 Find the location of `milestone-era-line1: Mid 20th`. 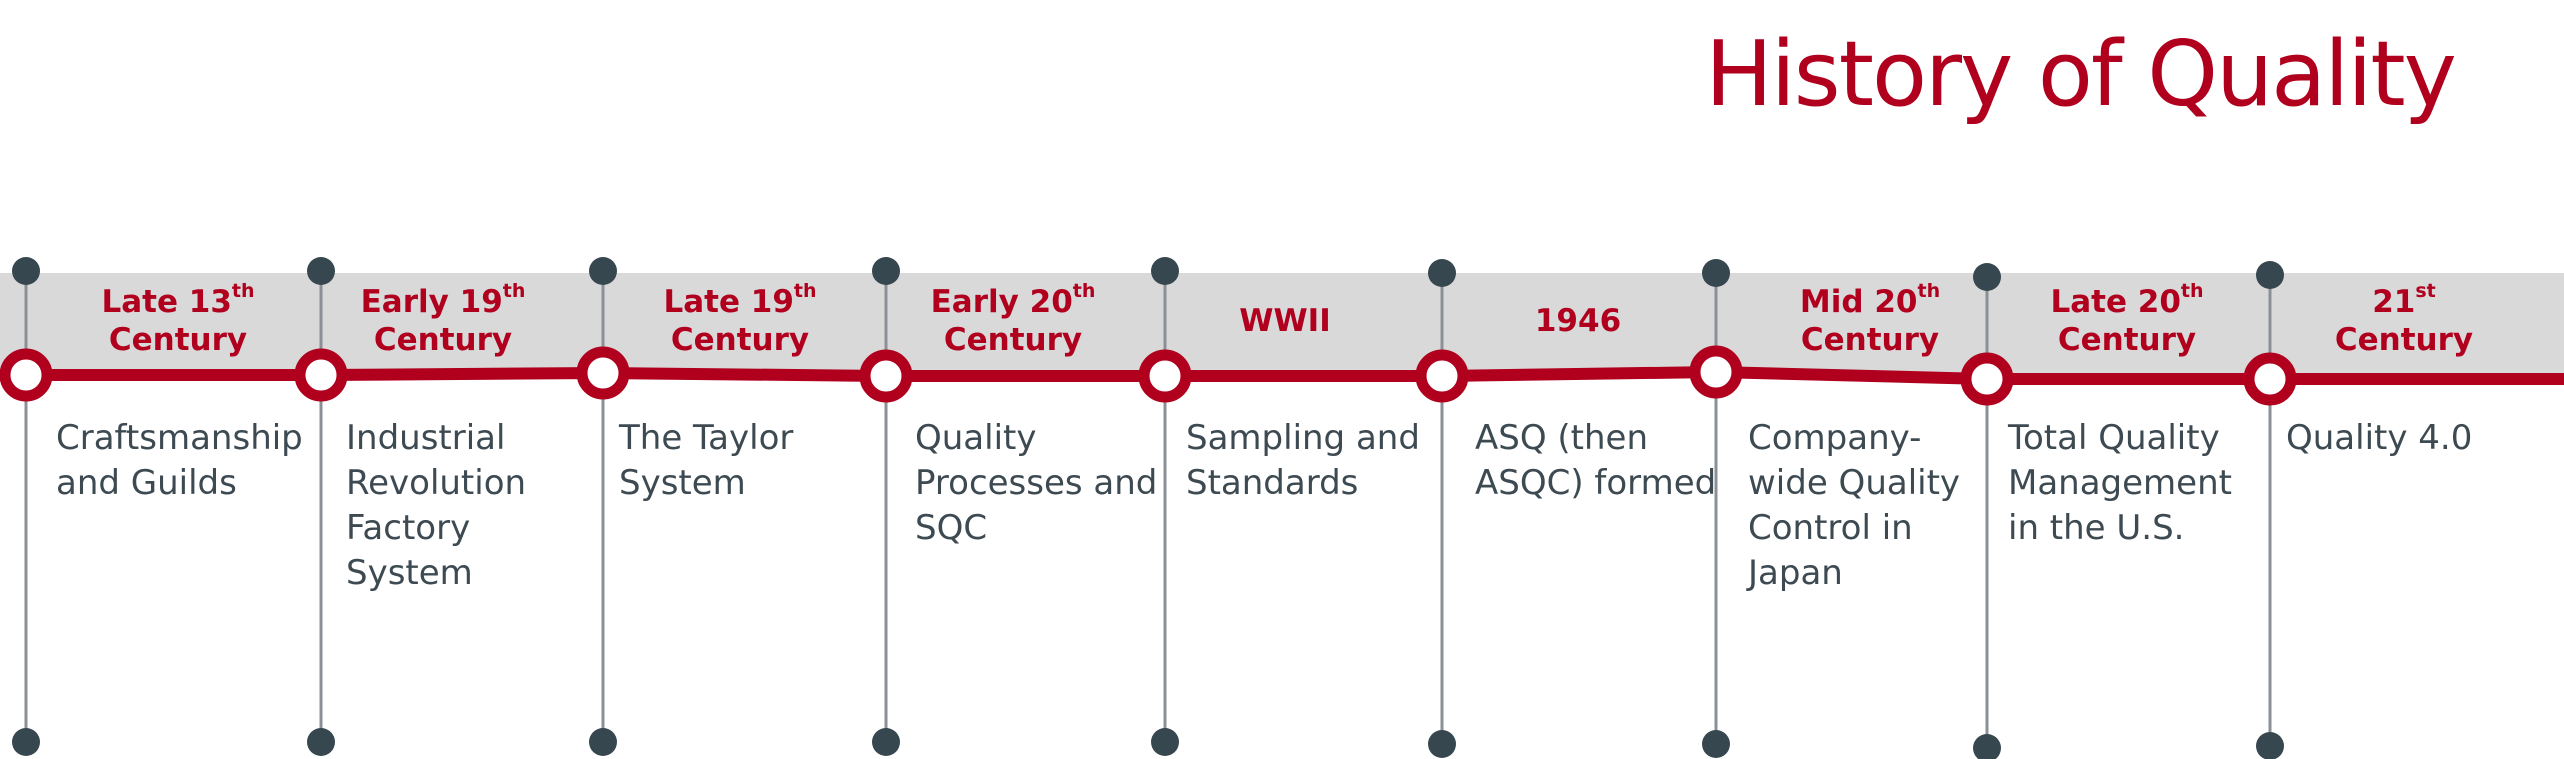

milestone-era-line1: Mid 20th is located at coordinates (1870, 300).